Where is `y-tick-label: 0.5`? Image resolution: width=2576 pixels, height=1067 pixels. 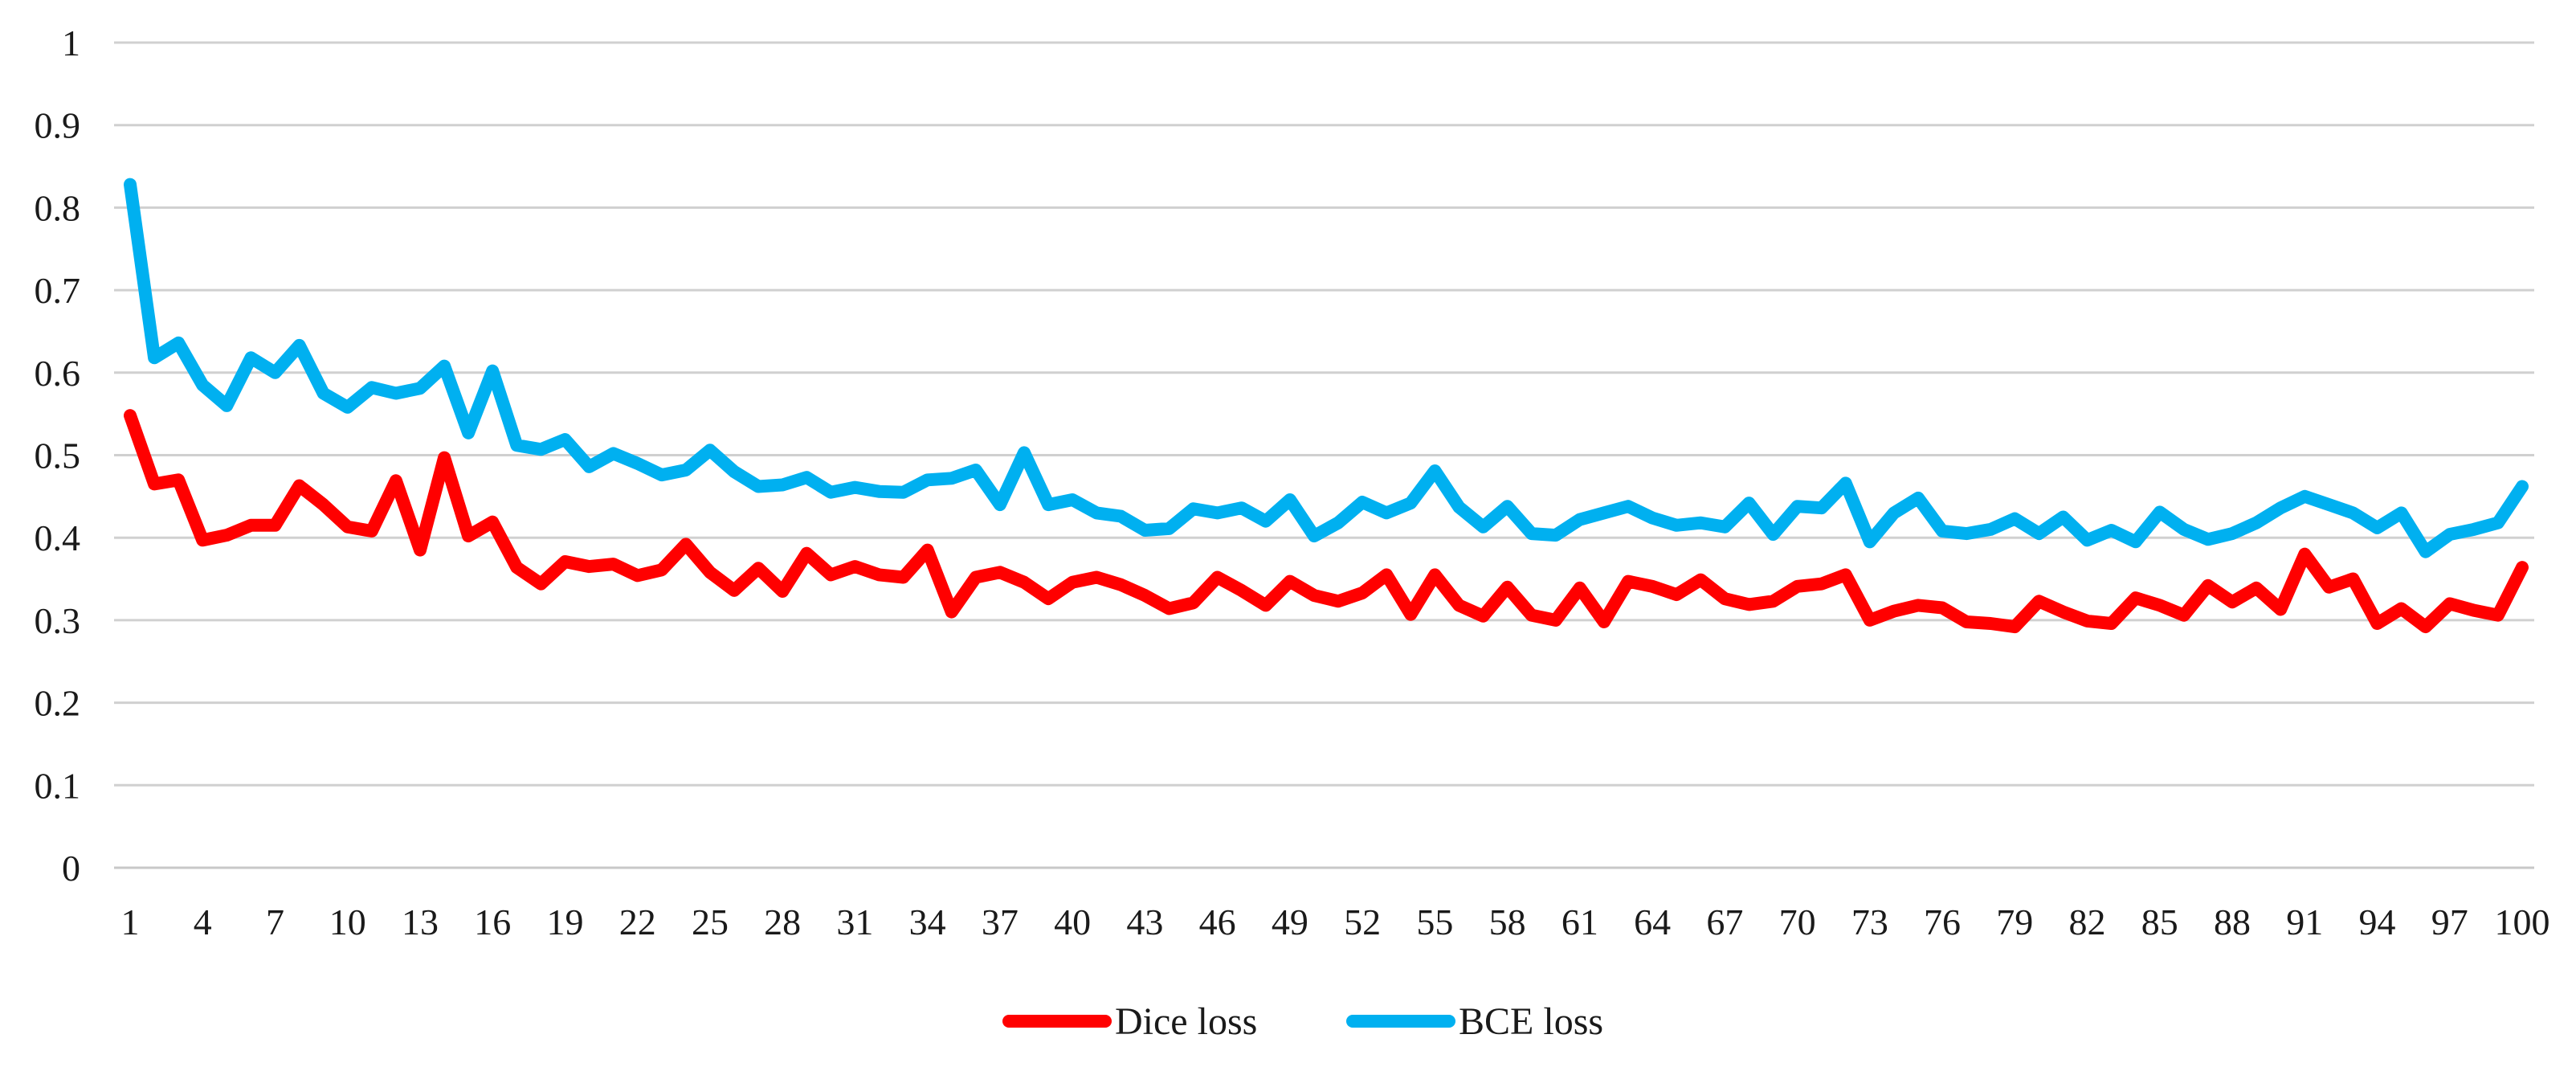 y-tick-label: 0.5 is located at coordinates (58, 455).